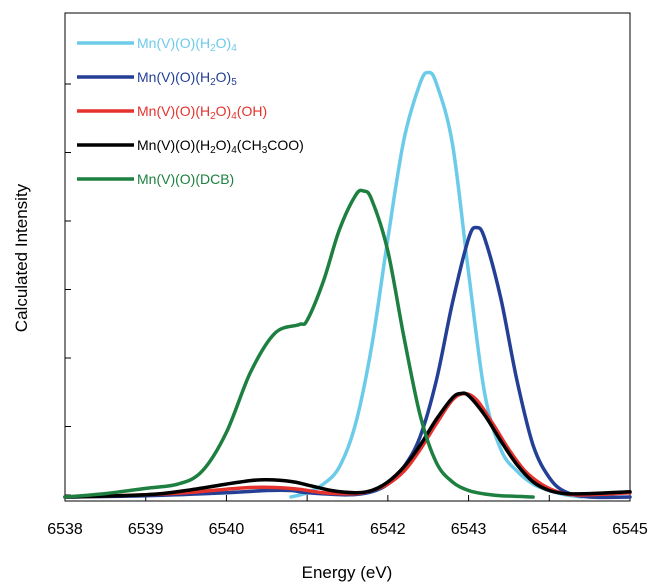 The height and width of the screenshot is (586, 655). I want to click on x-tick-label: 6540, so click(227, 529).